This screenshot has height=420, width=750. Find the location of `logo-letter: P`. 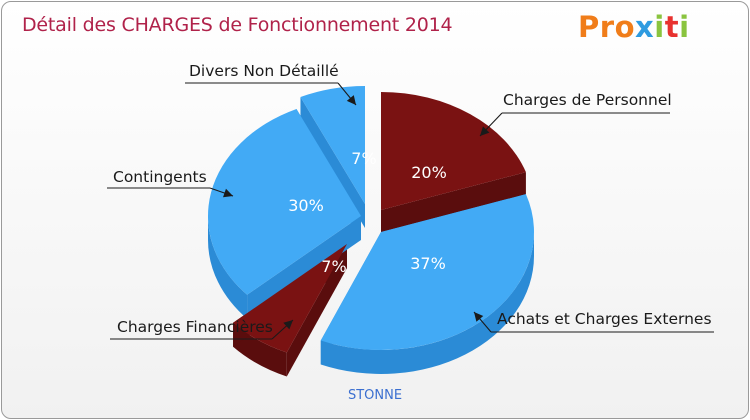

logo-letter: P is located at coordinates (589, 27).